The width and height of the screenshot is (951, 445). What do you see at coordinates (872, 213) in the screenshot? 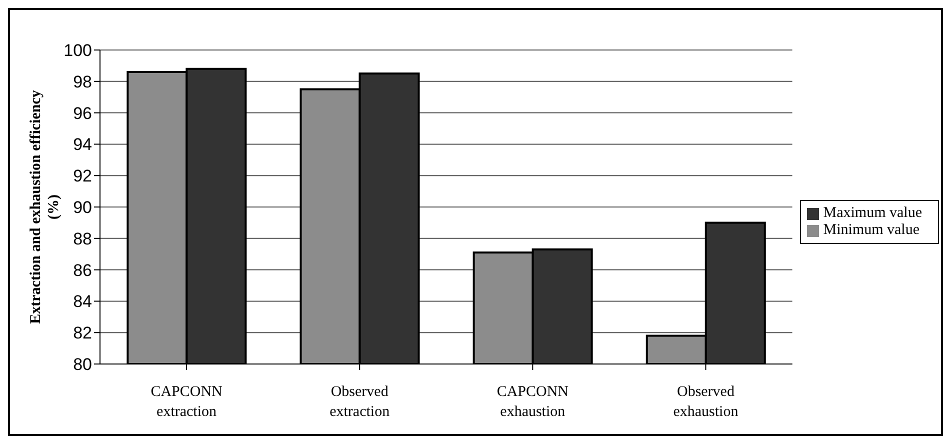
I see `legend-label: Maximum value` at bounding box center [872, 213].